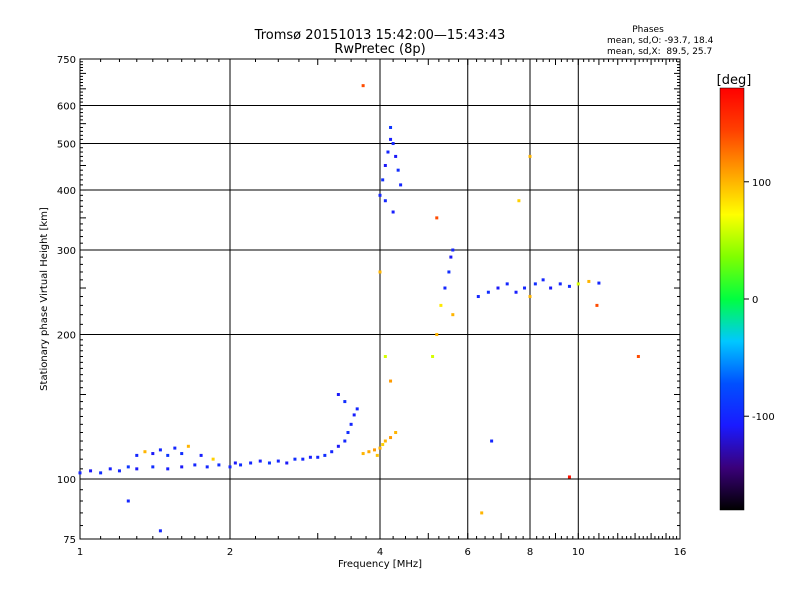 The width and height of the screenshot is (800, 600). What do you see at coordinates (755, 300) in the screenshot?
I see `colorbar-tick-label: 0` at bounding box center [755, 300].